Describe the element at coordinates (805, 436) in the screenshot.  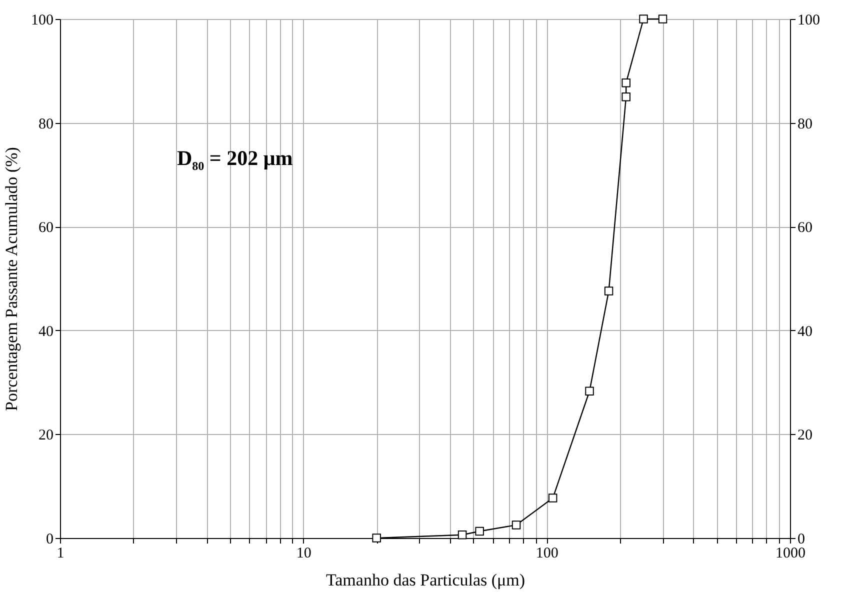
I see `y2-tick-label: 20` at that location.